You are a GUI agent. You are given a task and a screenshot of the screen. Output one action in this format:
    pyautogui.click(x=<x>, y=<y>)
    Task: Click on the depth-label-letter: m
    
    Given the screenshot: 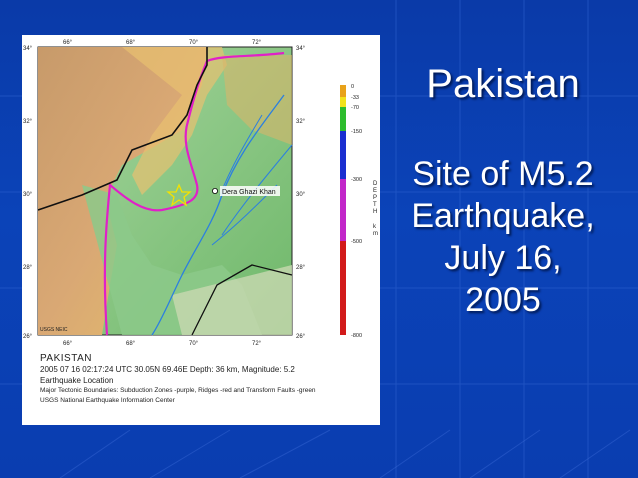 What is the action you would take?
    pyautogui.click(x=375, y=234)
    